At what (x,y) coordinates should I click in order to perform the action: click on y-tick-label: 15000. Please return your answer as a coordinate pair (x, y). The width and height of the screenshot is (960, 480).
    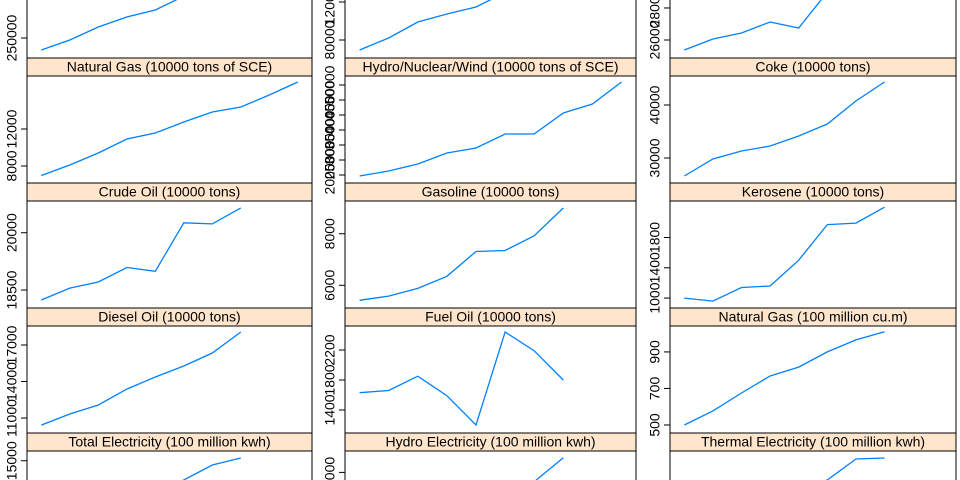
    Looking at the image, I should click on (12, 460).